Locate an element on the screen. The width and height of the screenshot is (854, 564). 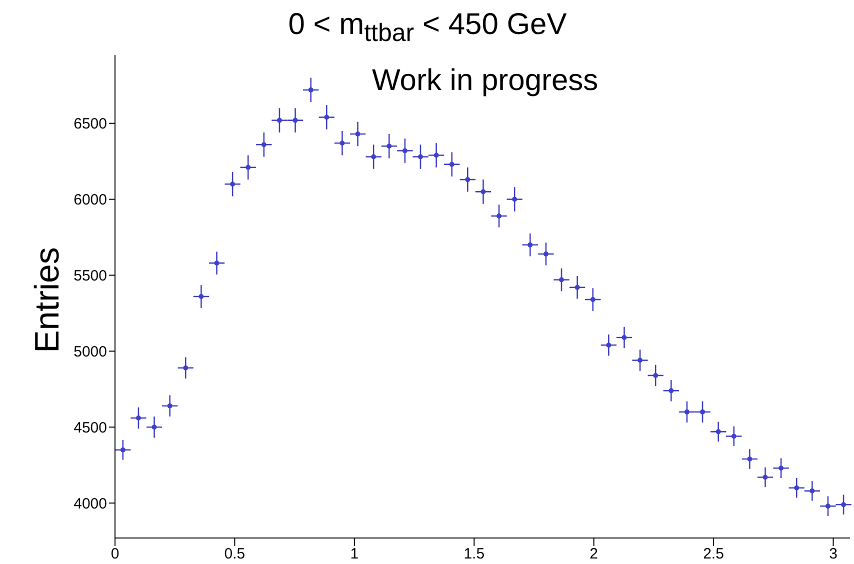
x-tick-label: 0.5 is located at coordinates (235, 554).